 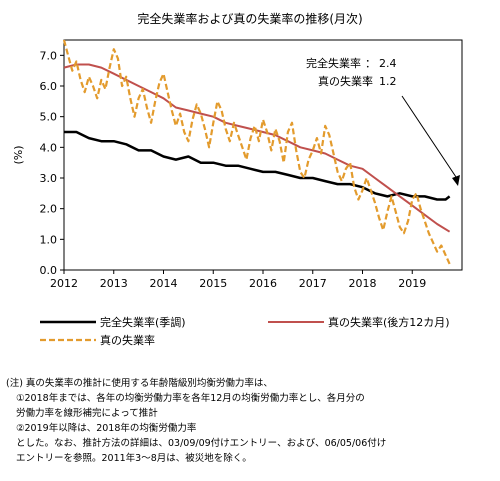 What do you see at coordinates (49, 147) in the screenshot?
I see `y-tick-label: 4.0` at bounding box center [49, 147].